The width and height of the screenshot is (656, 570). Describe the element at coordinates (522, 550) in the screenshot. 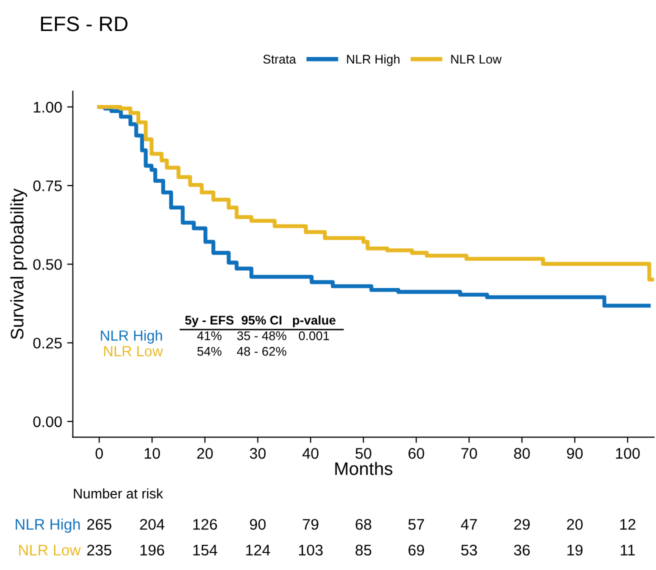

I see `data-label: 36` at that location.